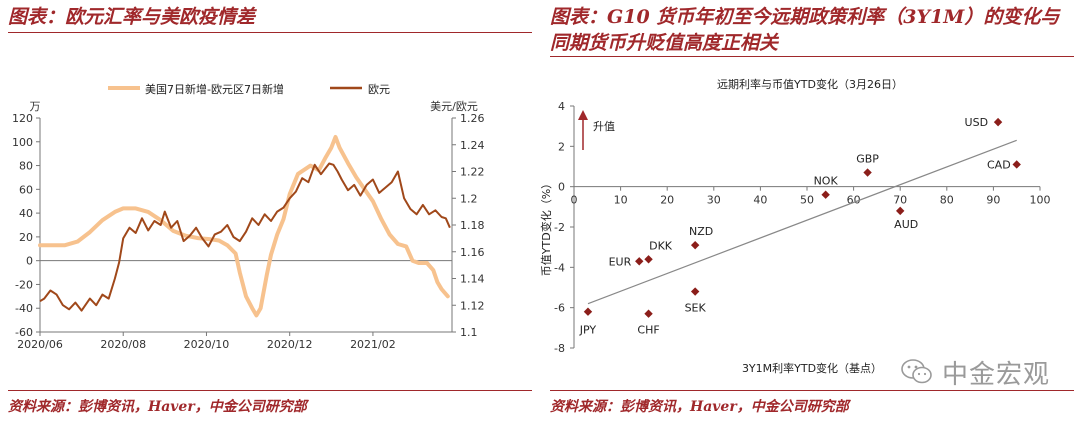 This screenshot has height=421, width=1080. What do you see at coordinates (648, 259) in the screenshot?
I see `point-dkk` at bounding box center [648, 259].